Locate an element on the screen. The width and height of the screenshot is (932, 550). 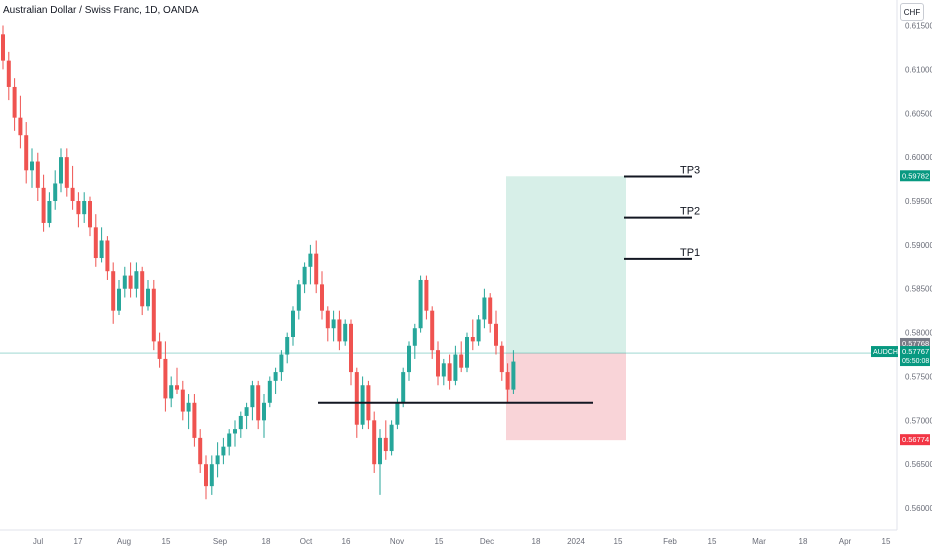
x-tick-label: Oct is located at coordinates (306, 541).